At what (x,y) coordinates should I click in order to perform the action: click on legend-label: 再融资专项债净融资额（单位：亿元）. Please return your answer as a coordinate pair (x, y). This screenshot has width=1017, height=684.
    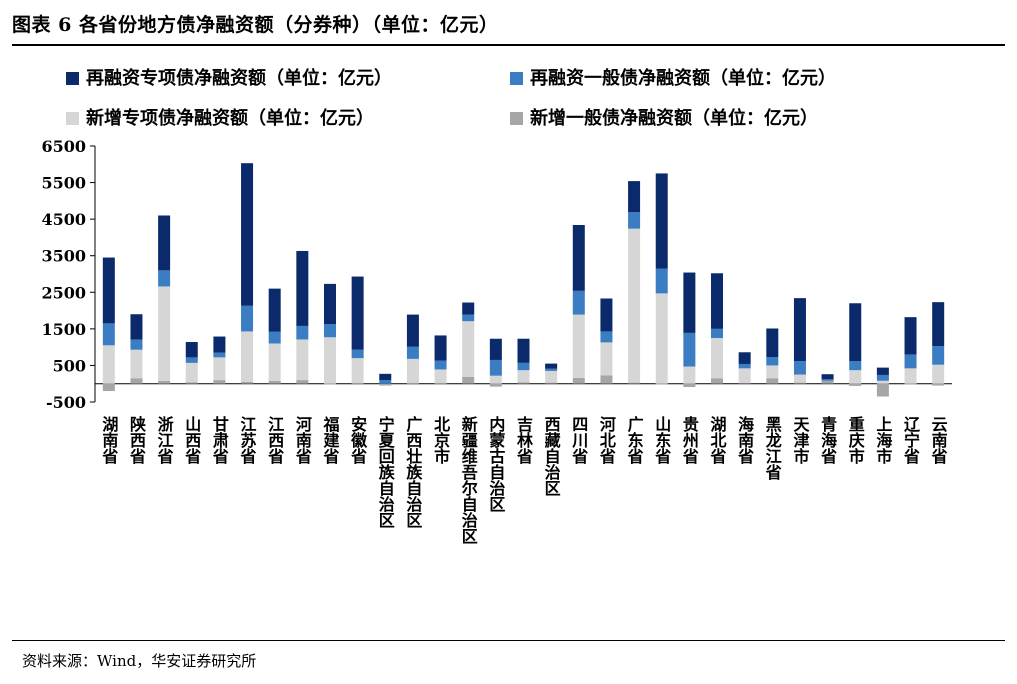
    Looking at the image, I should click on (239, 78).